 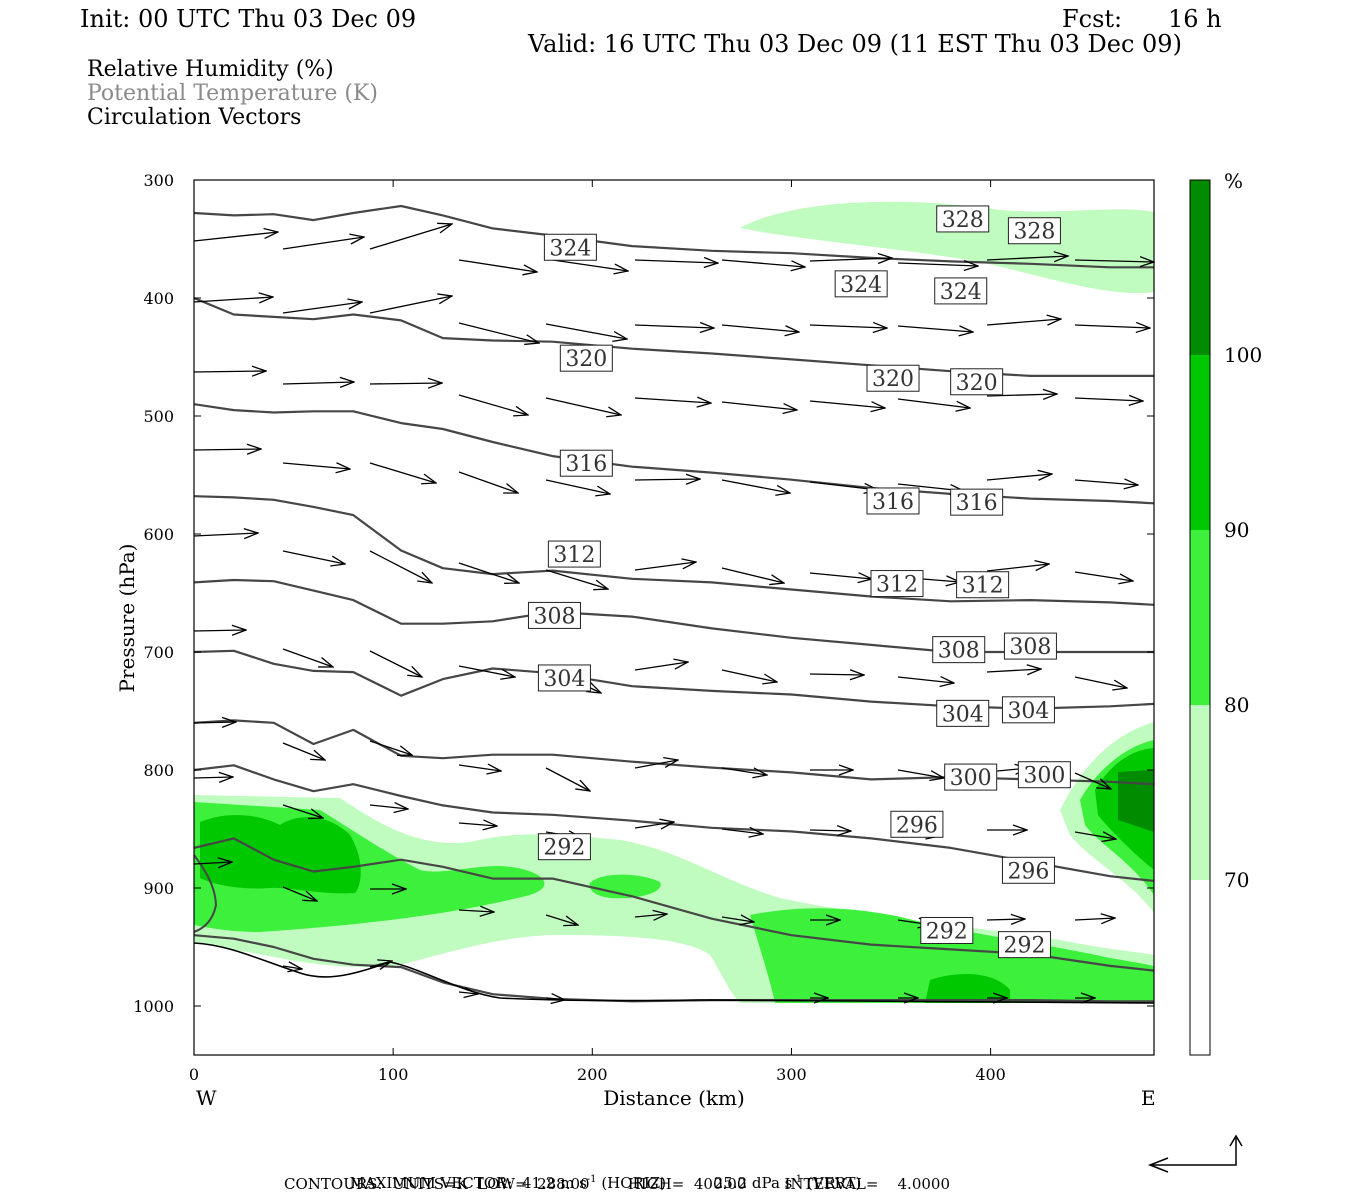 I want to click on theta-label: 328, so click(x=963, y=220).